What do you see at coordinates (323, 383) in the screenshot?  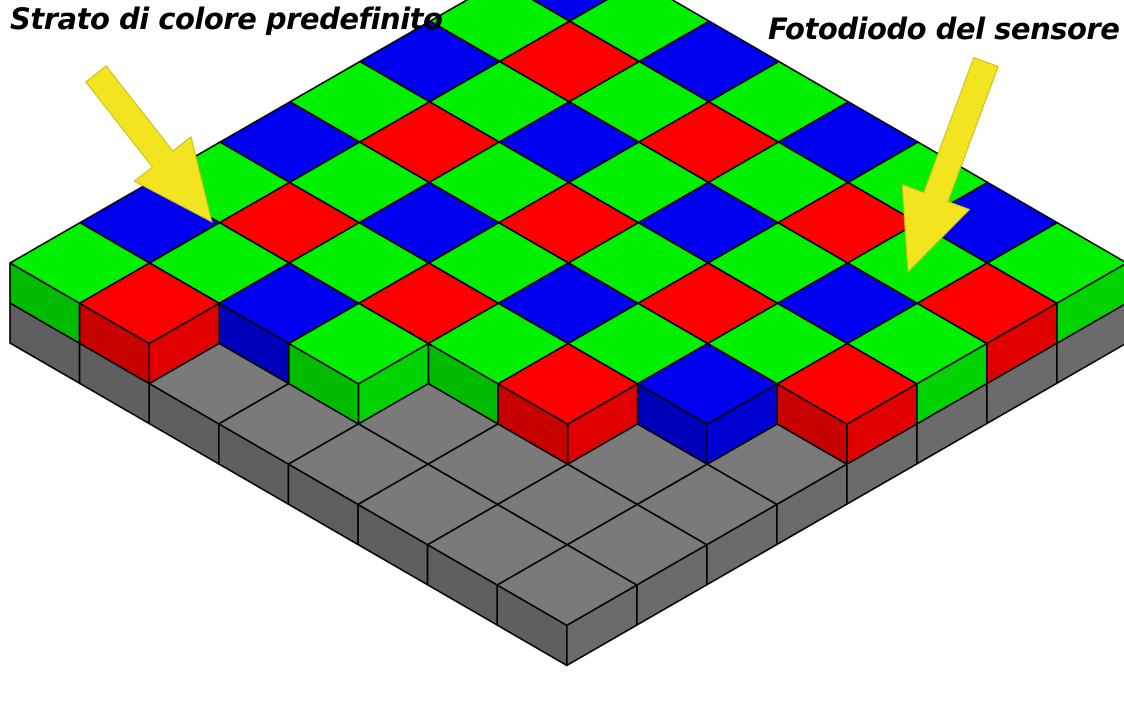 I see `filter-green-3-1-side` at bounding box center [323, 383].